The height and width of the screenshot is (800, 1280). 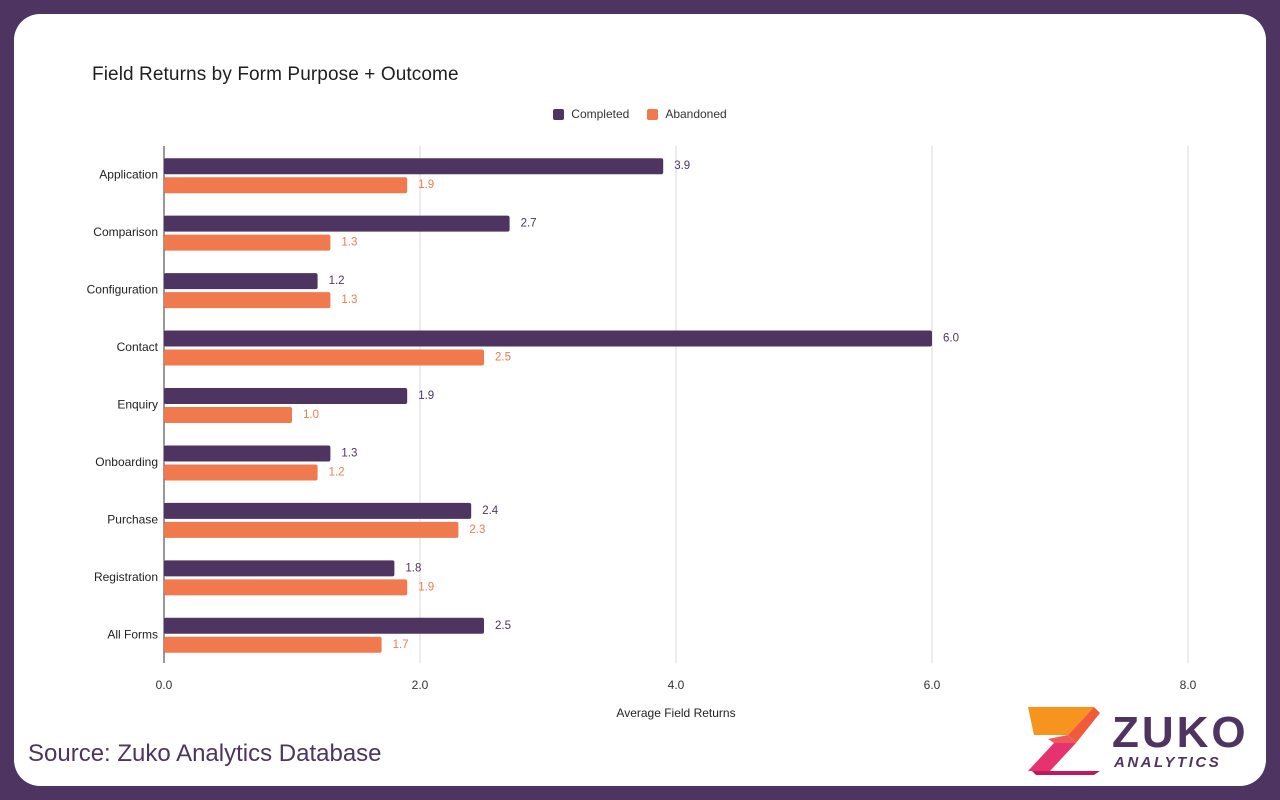 I want to click on category-label: All Forms, so click(x=132, y=634).